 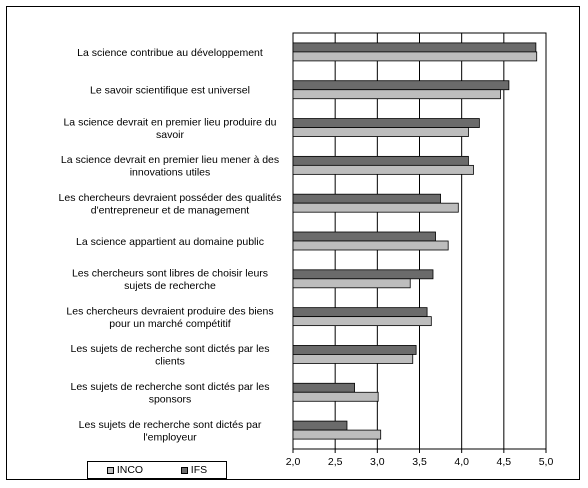 I want to click on legend-item-ifs: IFS, so click(x=194, y=470).